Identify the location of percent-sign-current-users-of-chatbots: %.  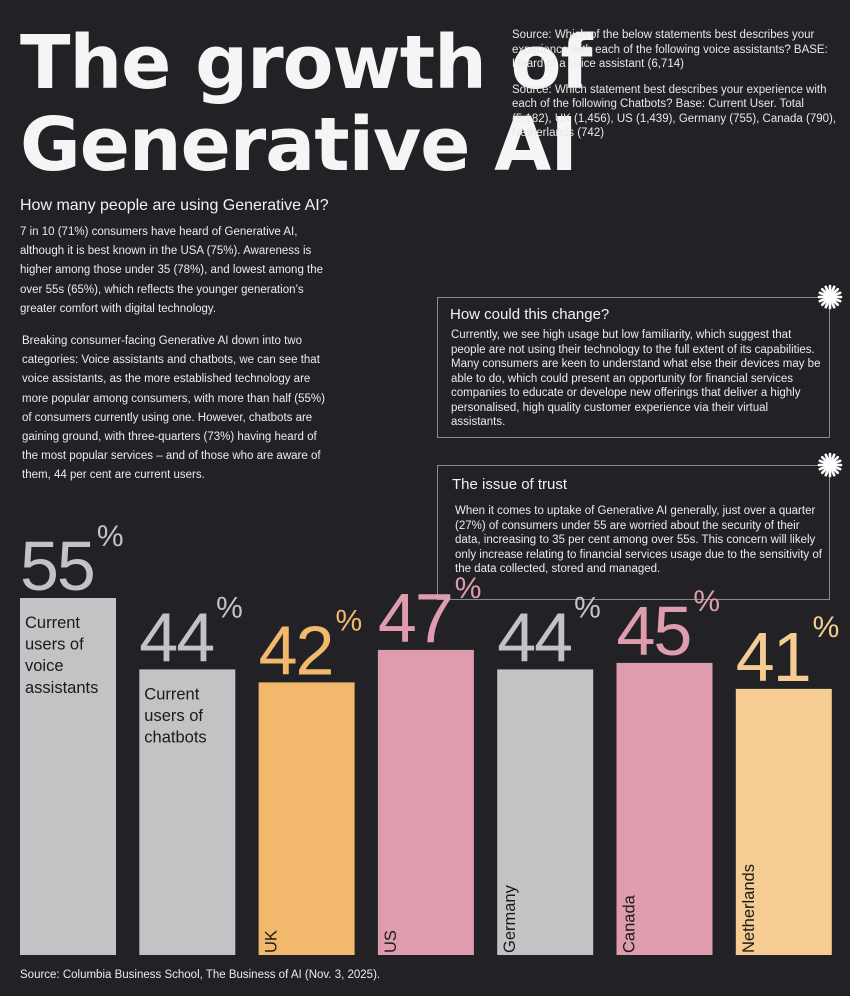
(229, 607).